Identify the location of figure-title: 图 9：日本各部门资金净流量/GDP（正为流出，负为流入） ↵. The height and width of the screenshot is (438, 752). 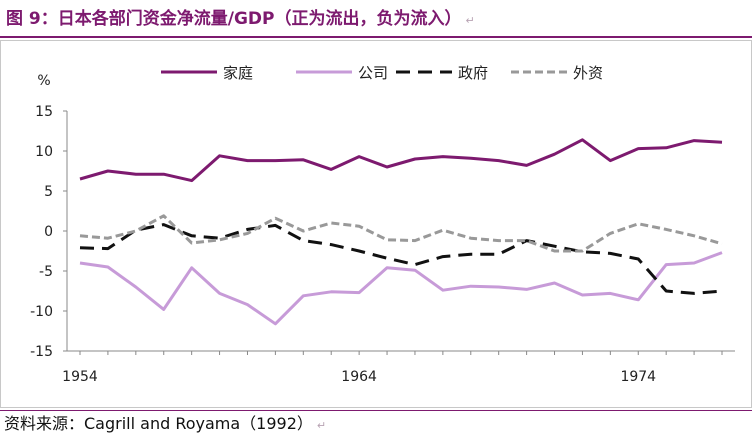
(240, 19).